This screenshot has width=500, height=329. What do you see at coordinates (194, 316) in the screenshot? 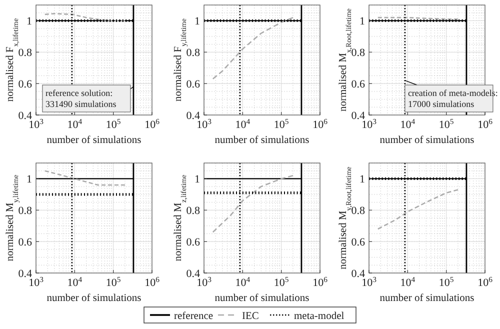
I see `legend-label: reference` at bounding box center [194, 316].